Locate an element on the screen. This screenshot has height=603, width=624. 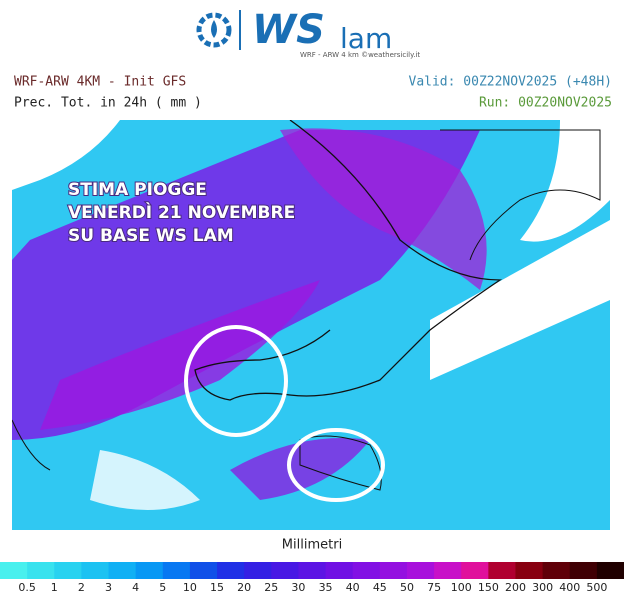
colorbar-label: 50 is located at coordinates (407, 587).